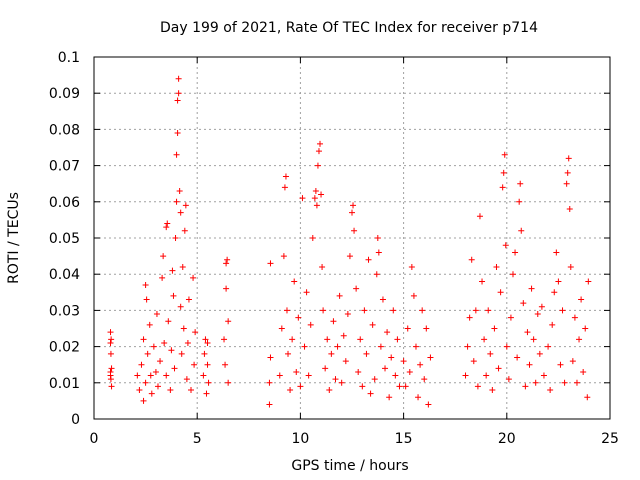 The width and height of the screenshot is (640, 480). Describe the element at coordinates (64, 130) in the screenshot. I see `y-tick-label: 0.08` at that location.